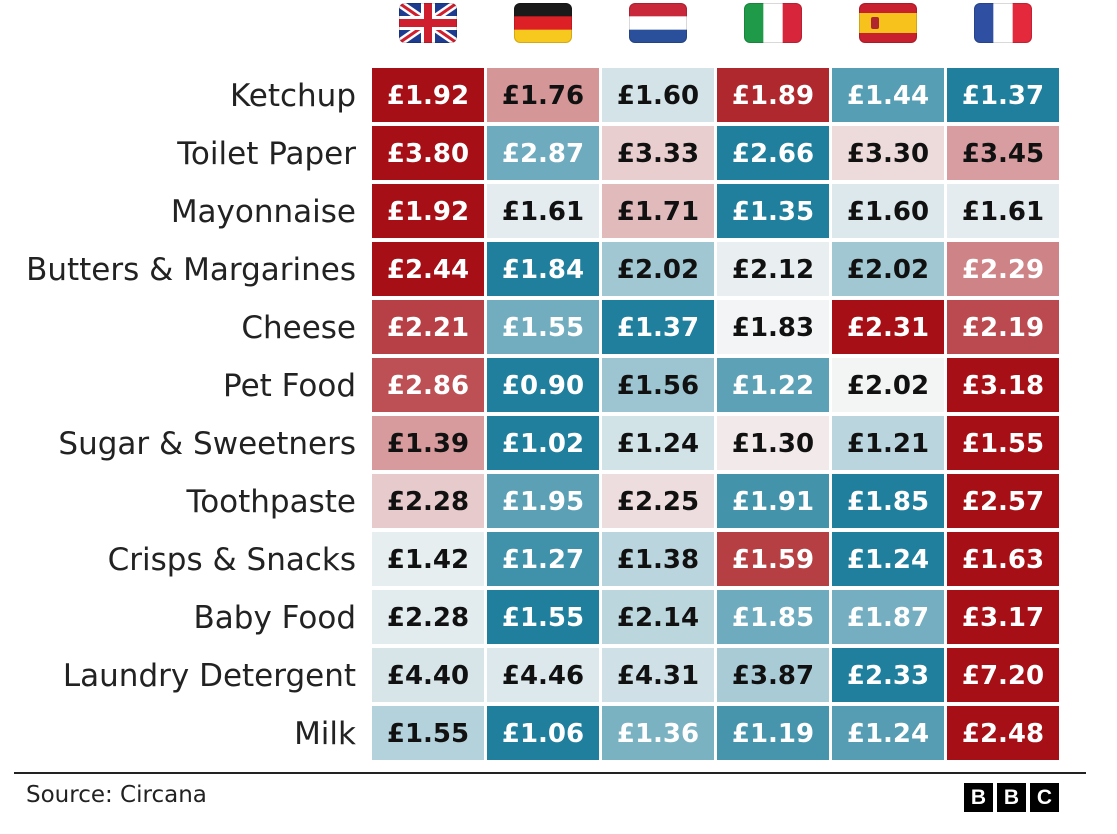  Describe the element at coordinates (888, 444) in the screenshot. I see `cell-value: £1.21` at that location.